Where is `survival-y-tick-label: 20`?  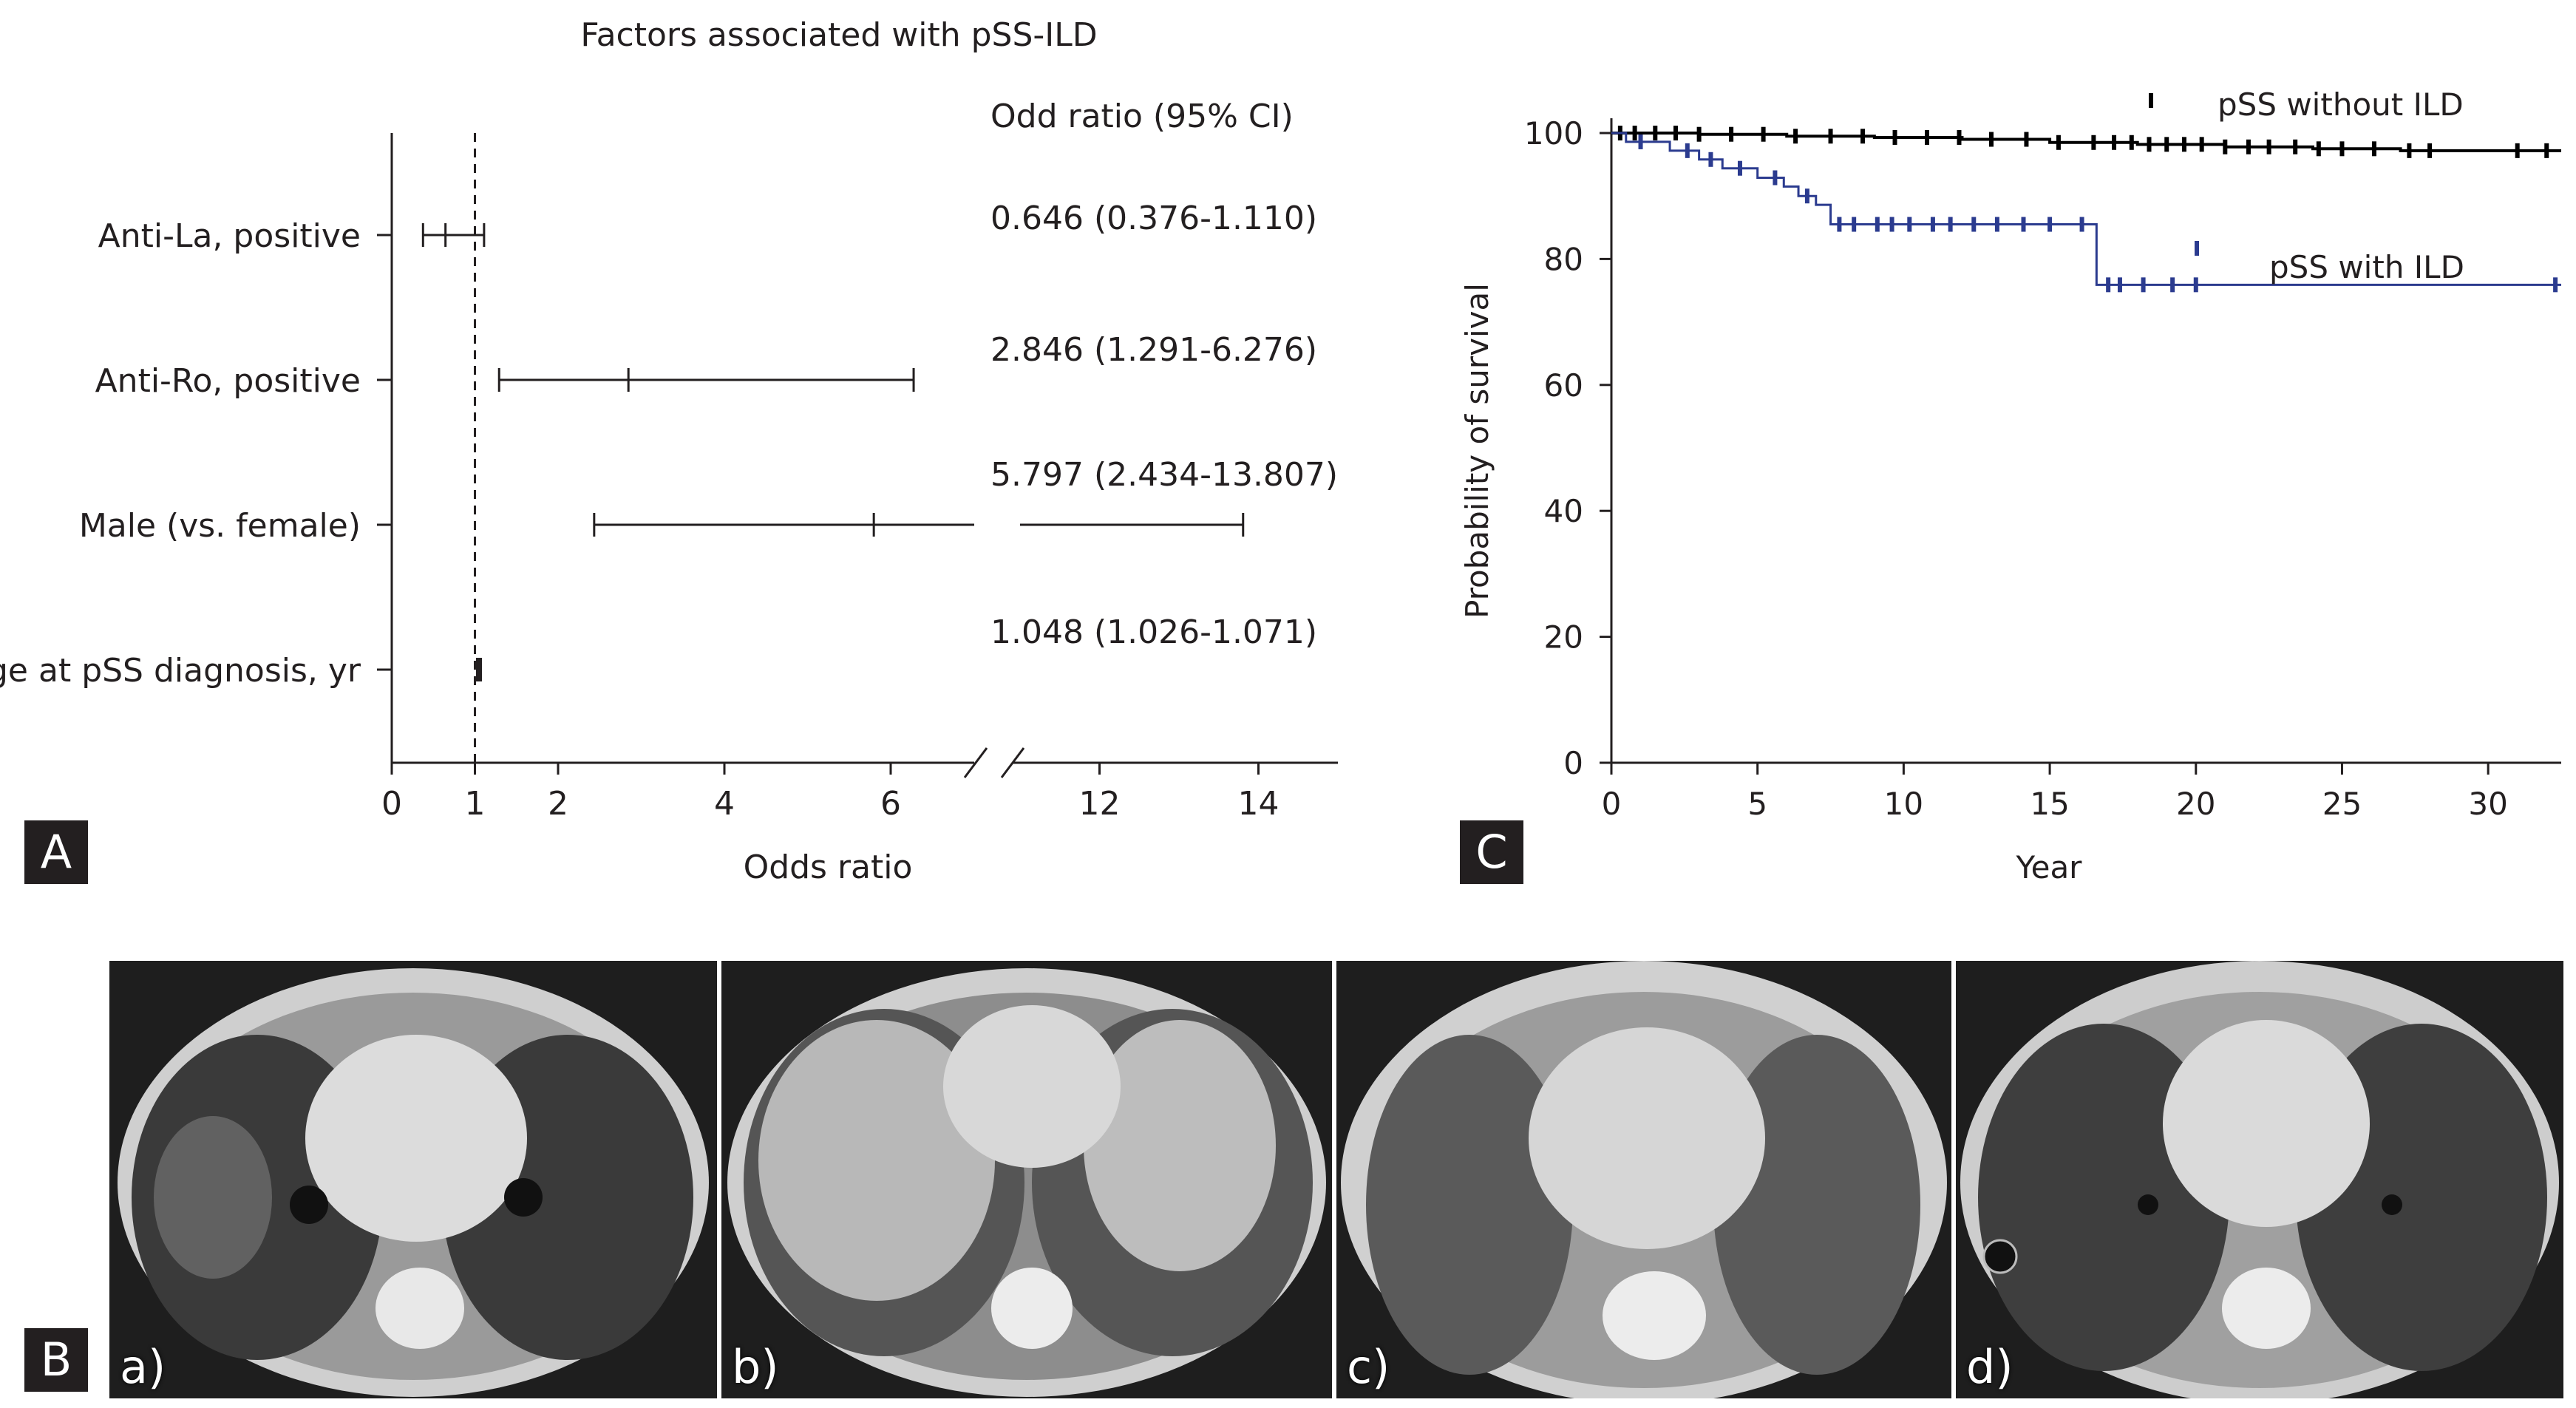 survival-y-tick-label: 20 is located at coordinates (1563, 637).